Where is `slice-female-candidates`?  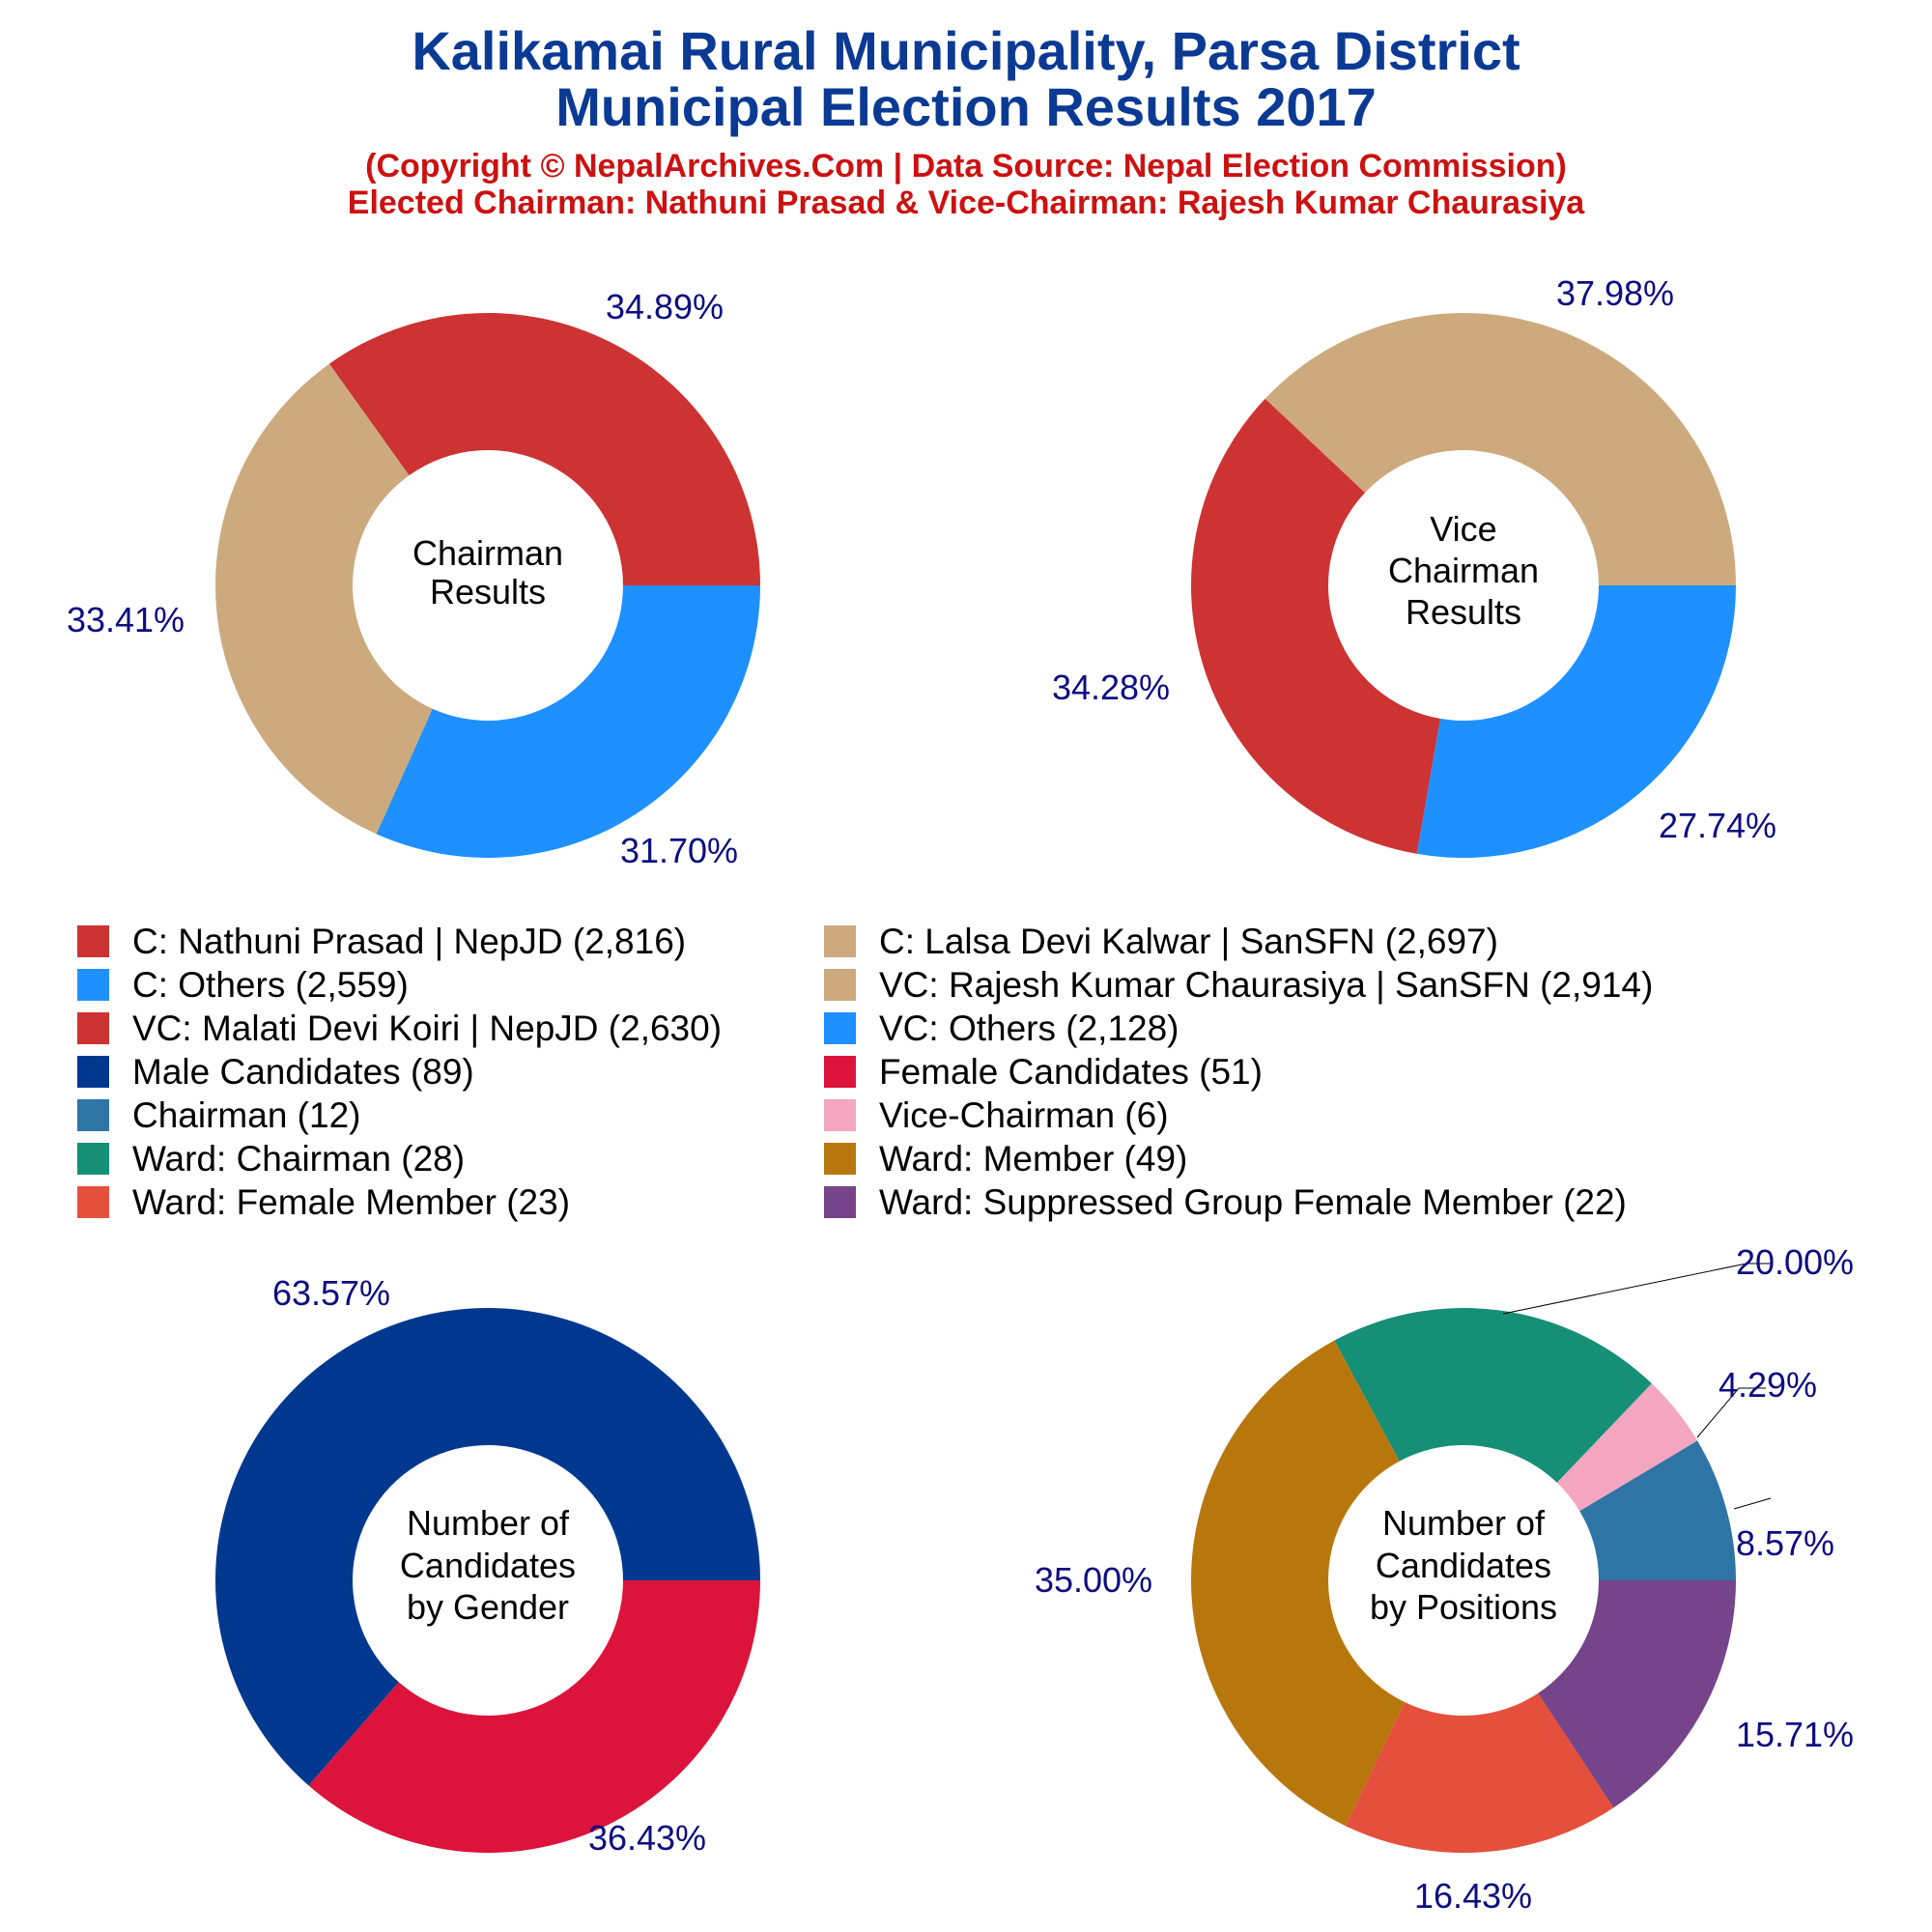
slice-female-candidates is located at coordinates (534, 1716).